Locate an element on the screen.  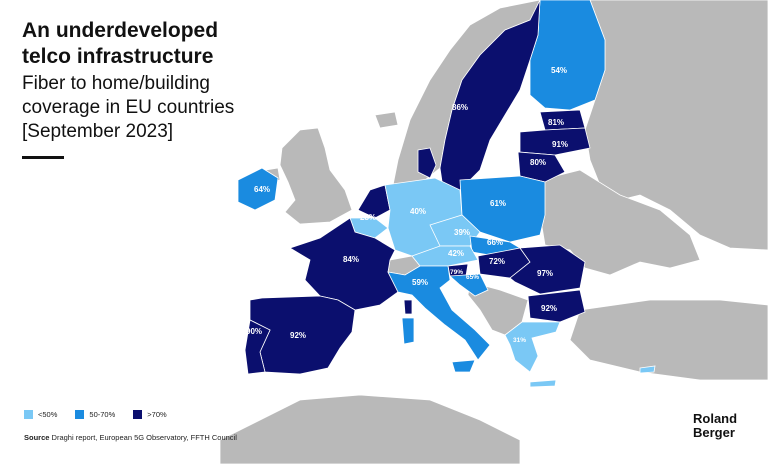
legend-label-low: <50% is located at coordinates (48, 414).